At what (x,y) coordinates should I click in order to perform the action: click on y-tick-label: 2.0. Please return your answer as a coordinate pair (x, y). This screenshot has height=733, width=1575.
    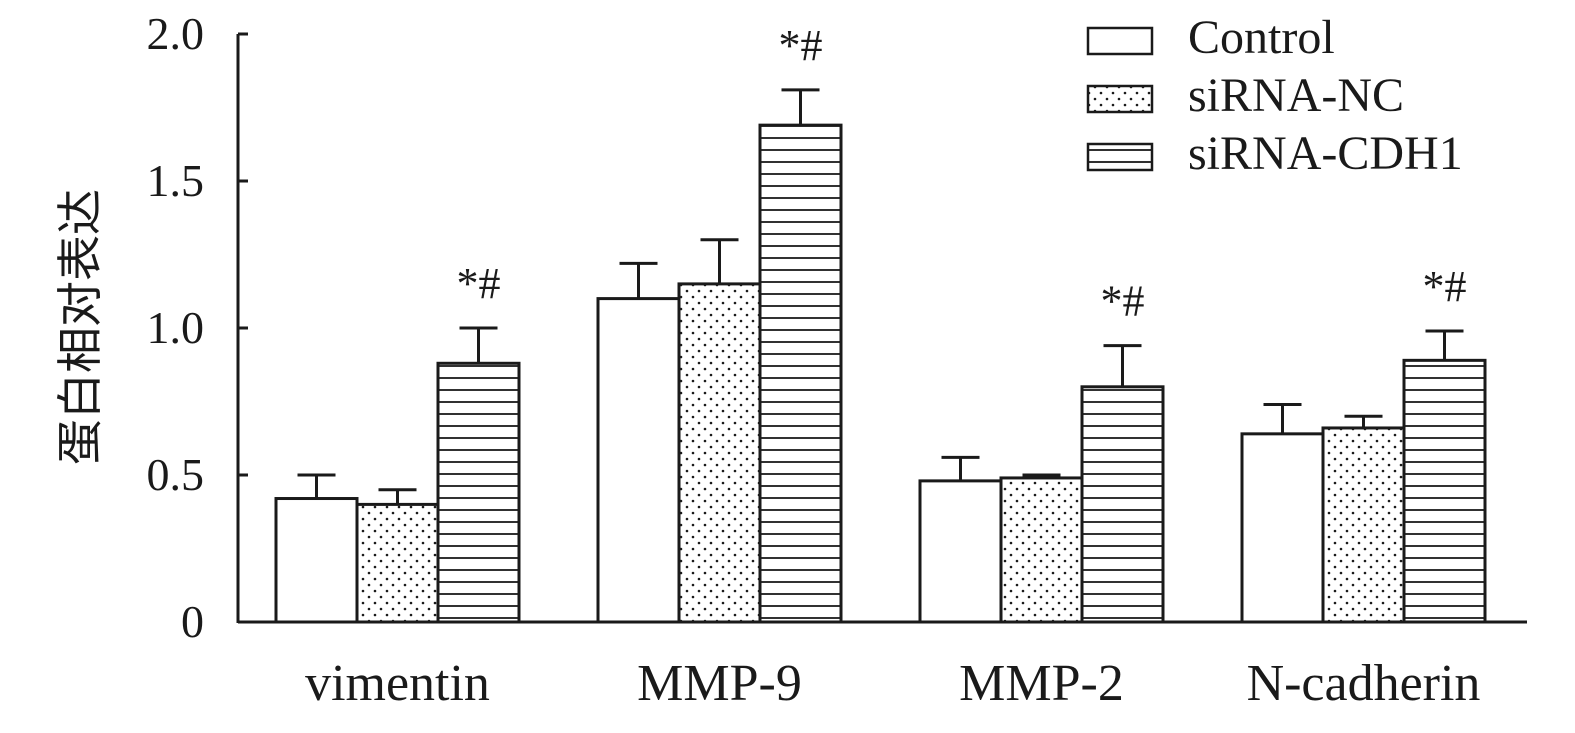
    Looking at the image, I should click on (176, 33).